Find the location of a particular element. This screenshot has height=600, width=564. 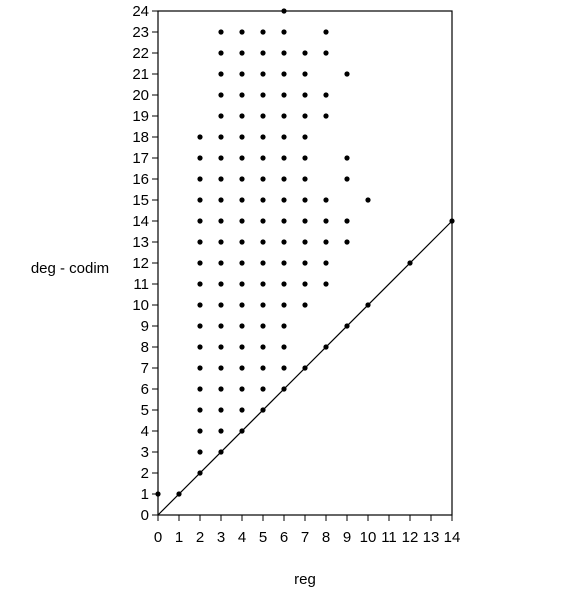

y-tick-label: 16 is located at coordinates (140, 179).